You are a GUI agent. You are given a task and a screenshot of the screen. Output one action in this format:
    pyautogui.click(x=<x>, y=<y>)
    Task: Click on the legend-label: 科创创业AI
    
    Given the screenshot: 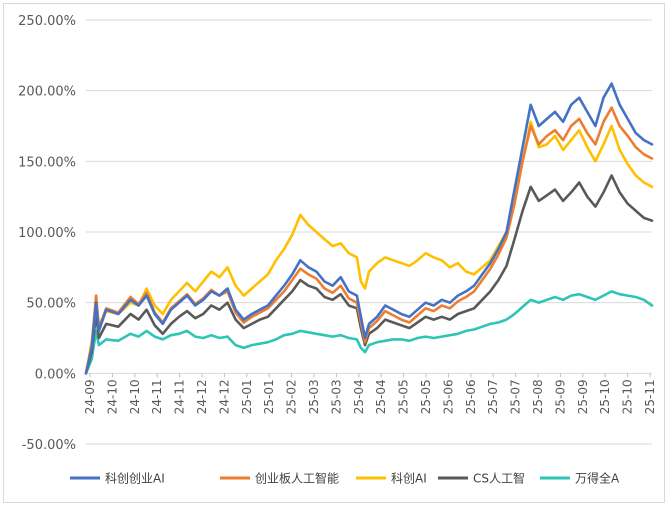 What is the action you would take?
    pyautogui.click(x=135, y=479)
    